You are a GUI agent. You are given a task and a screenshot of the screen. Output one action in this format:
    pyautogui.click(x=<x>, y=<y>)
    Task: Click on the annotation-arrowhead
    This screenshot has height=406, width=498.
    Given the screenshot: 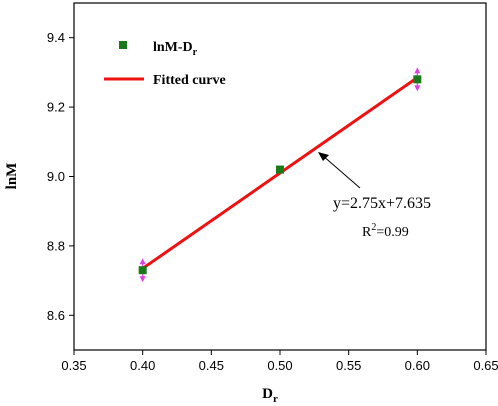 What is the action you would take?
    pyautogui.click(x=323, y=156)
    